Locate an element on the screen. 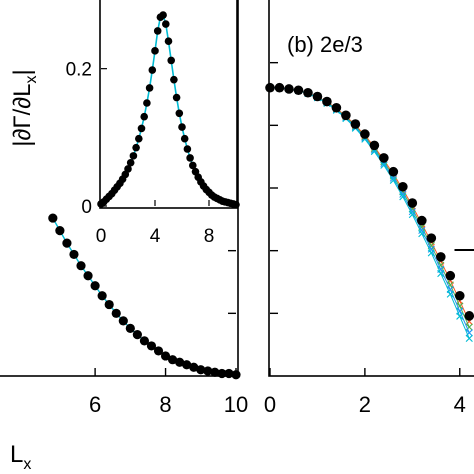  panel-a-xtick-label: 6 is located at coordinates (95, 404).